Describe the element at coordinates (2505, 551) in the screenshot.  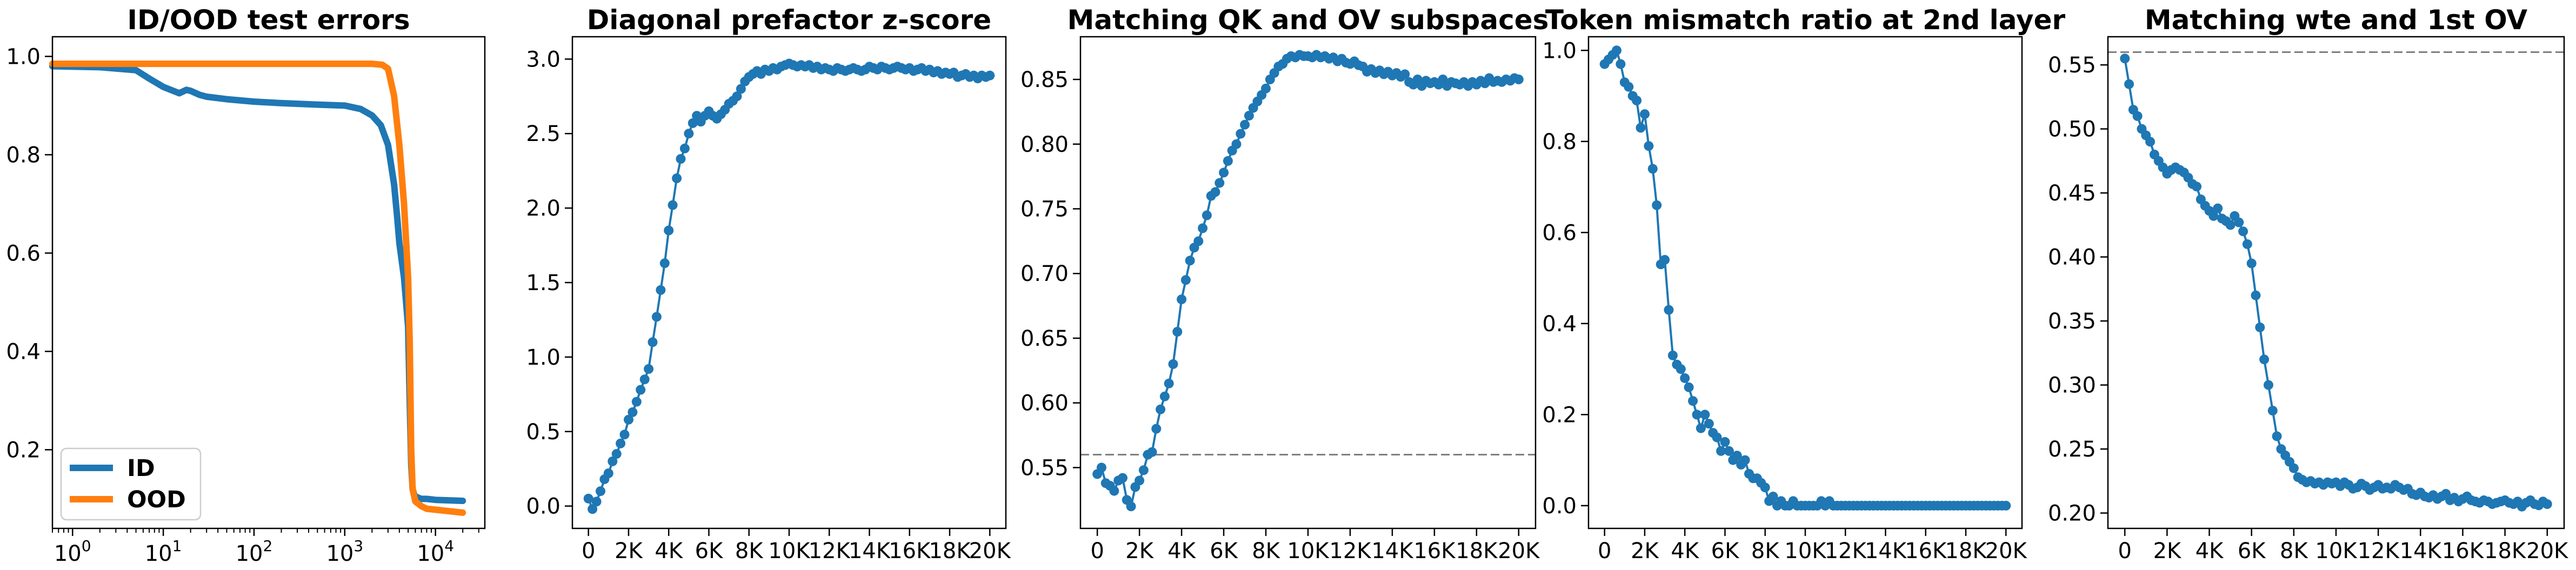
I see `x-tick-label: 18K` at that location.